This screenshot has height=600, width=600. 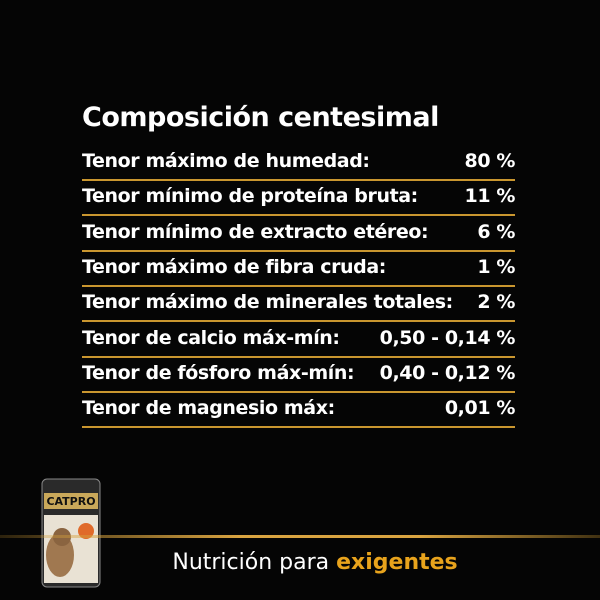 I want to click on row-value: 0,01 %, so click(x=480, y=408).